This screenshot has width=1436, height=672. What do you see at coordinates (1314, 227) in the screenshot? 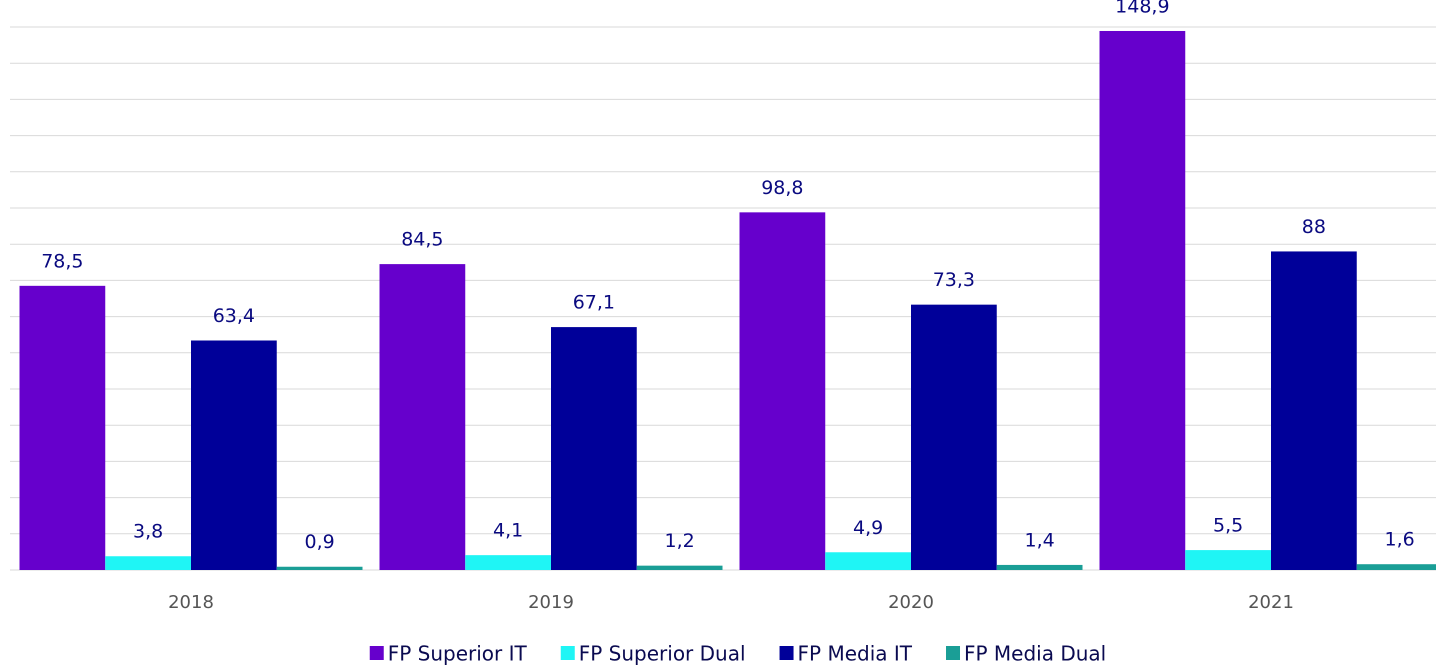
I see `data-label: 88` at bounding box center [1314, 227].